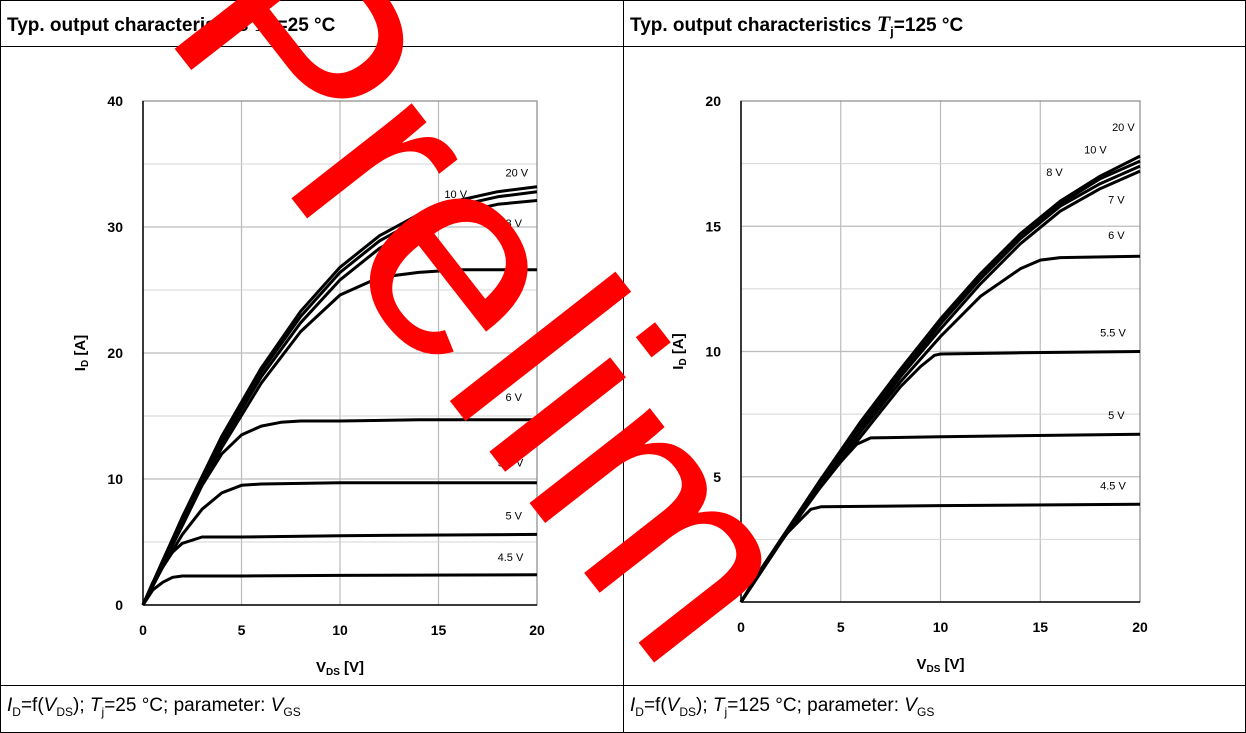  Describe the element at coordinates (103, 711) in the screenshot. I see `caption-left-tsub: j` at that location.